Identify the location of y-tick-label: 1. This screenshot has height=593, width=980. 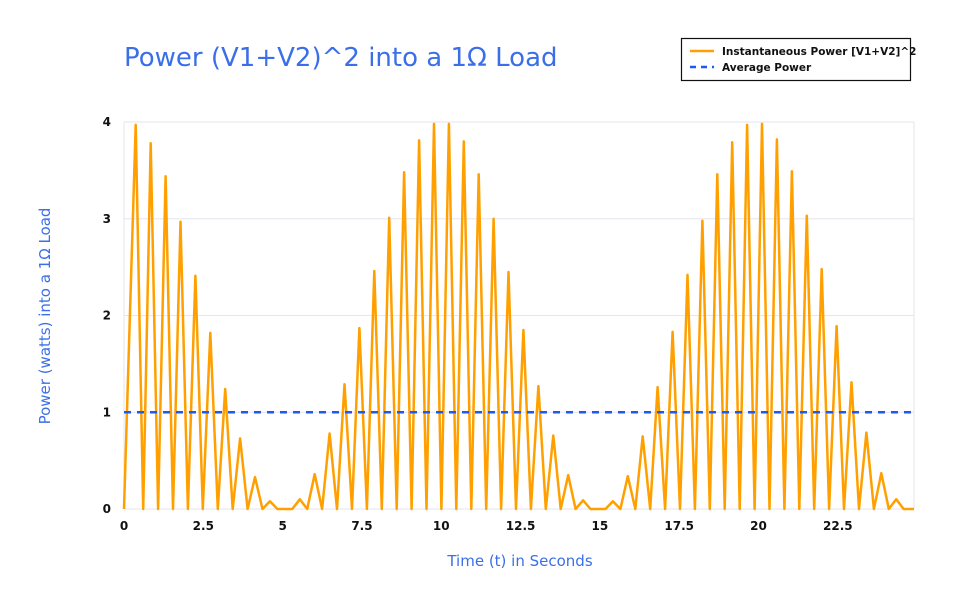
(107, 412).